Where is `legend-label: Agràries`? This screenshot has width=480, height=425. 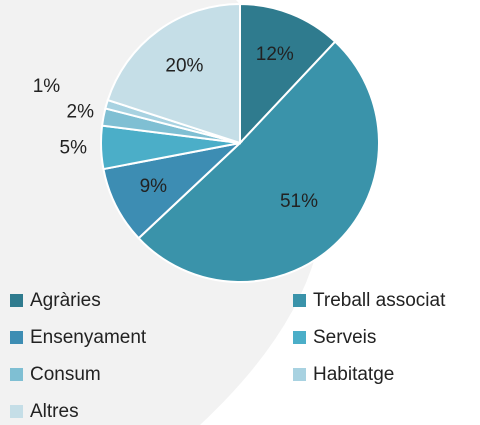
legend-label: Agràries is located at coordinates (65, 300).